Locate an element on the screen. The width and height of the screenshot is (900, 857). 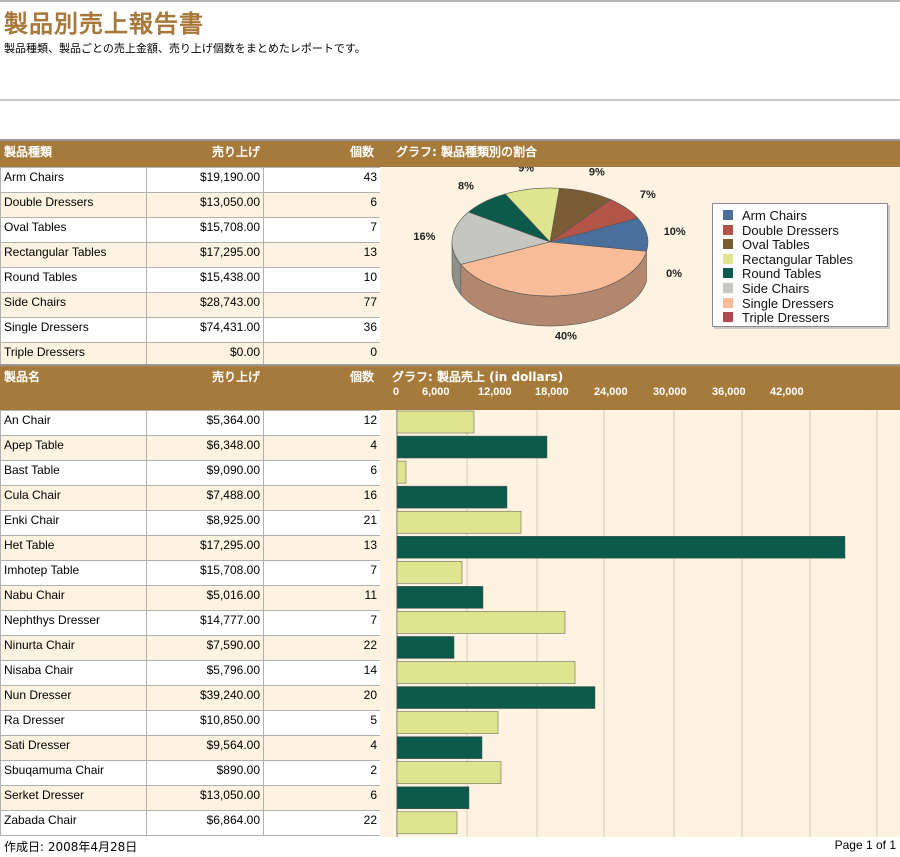
category-amount-cell: $13,050.00 is located at coordinates (205, 205).